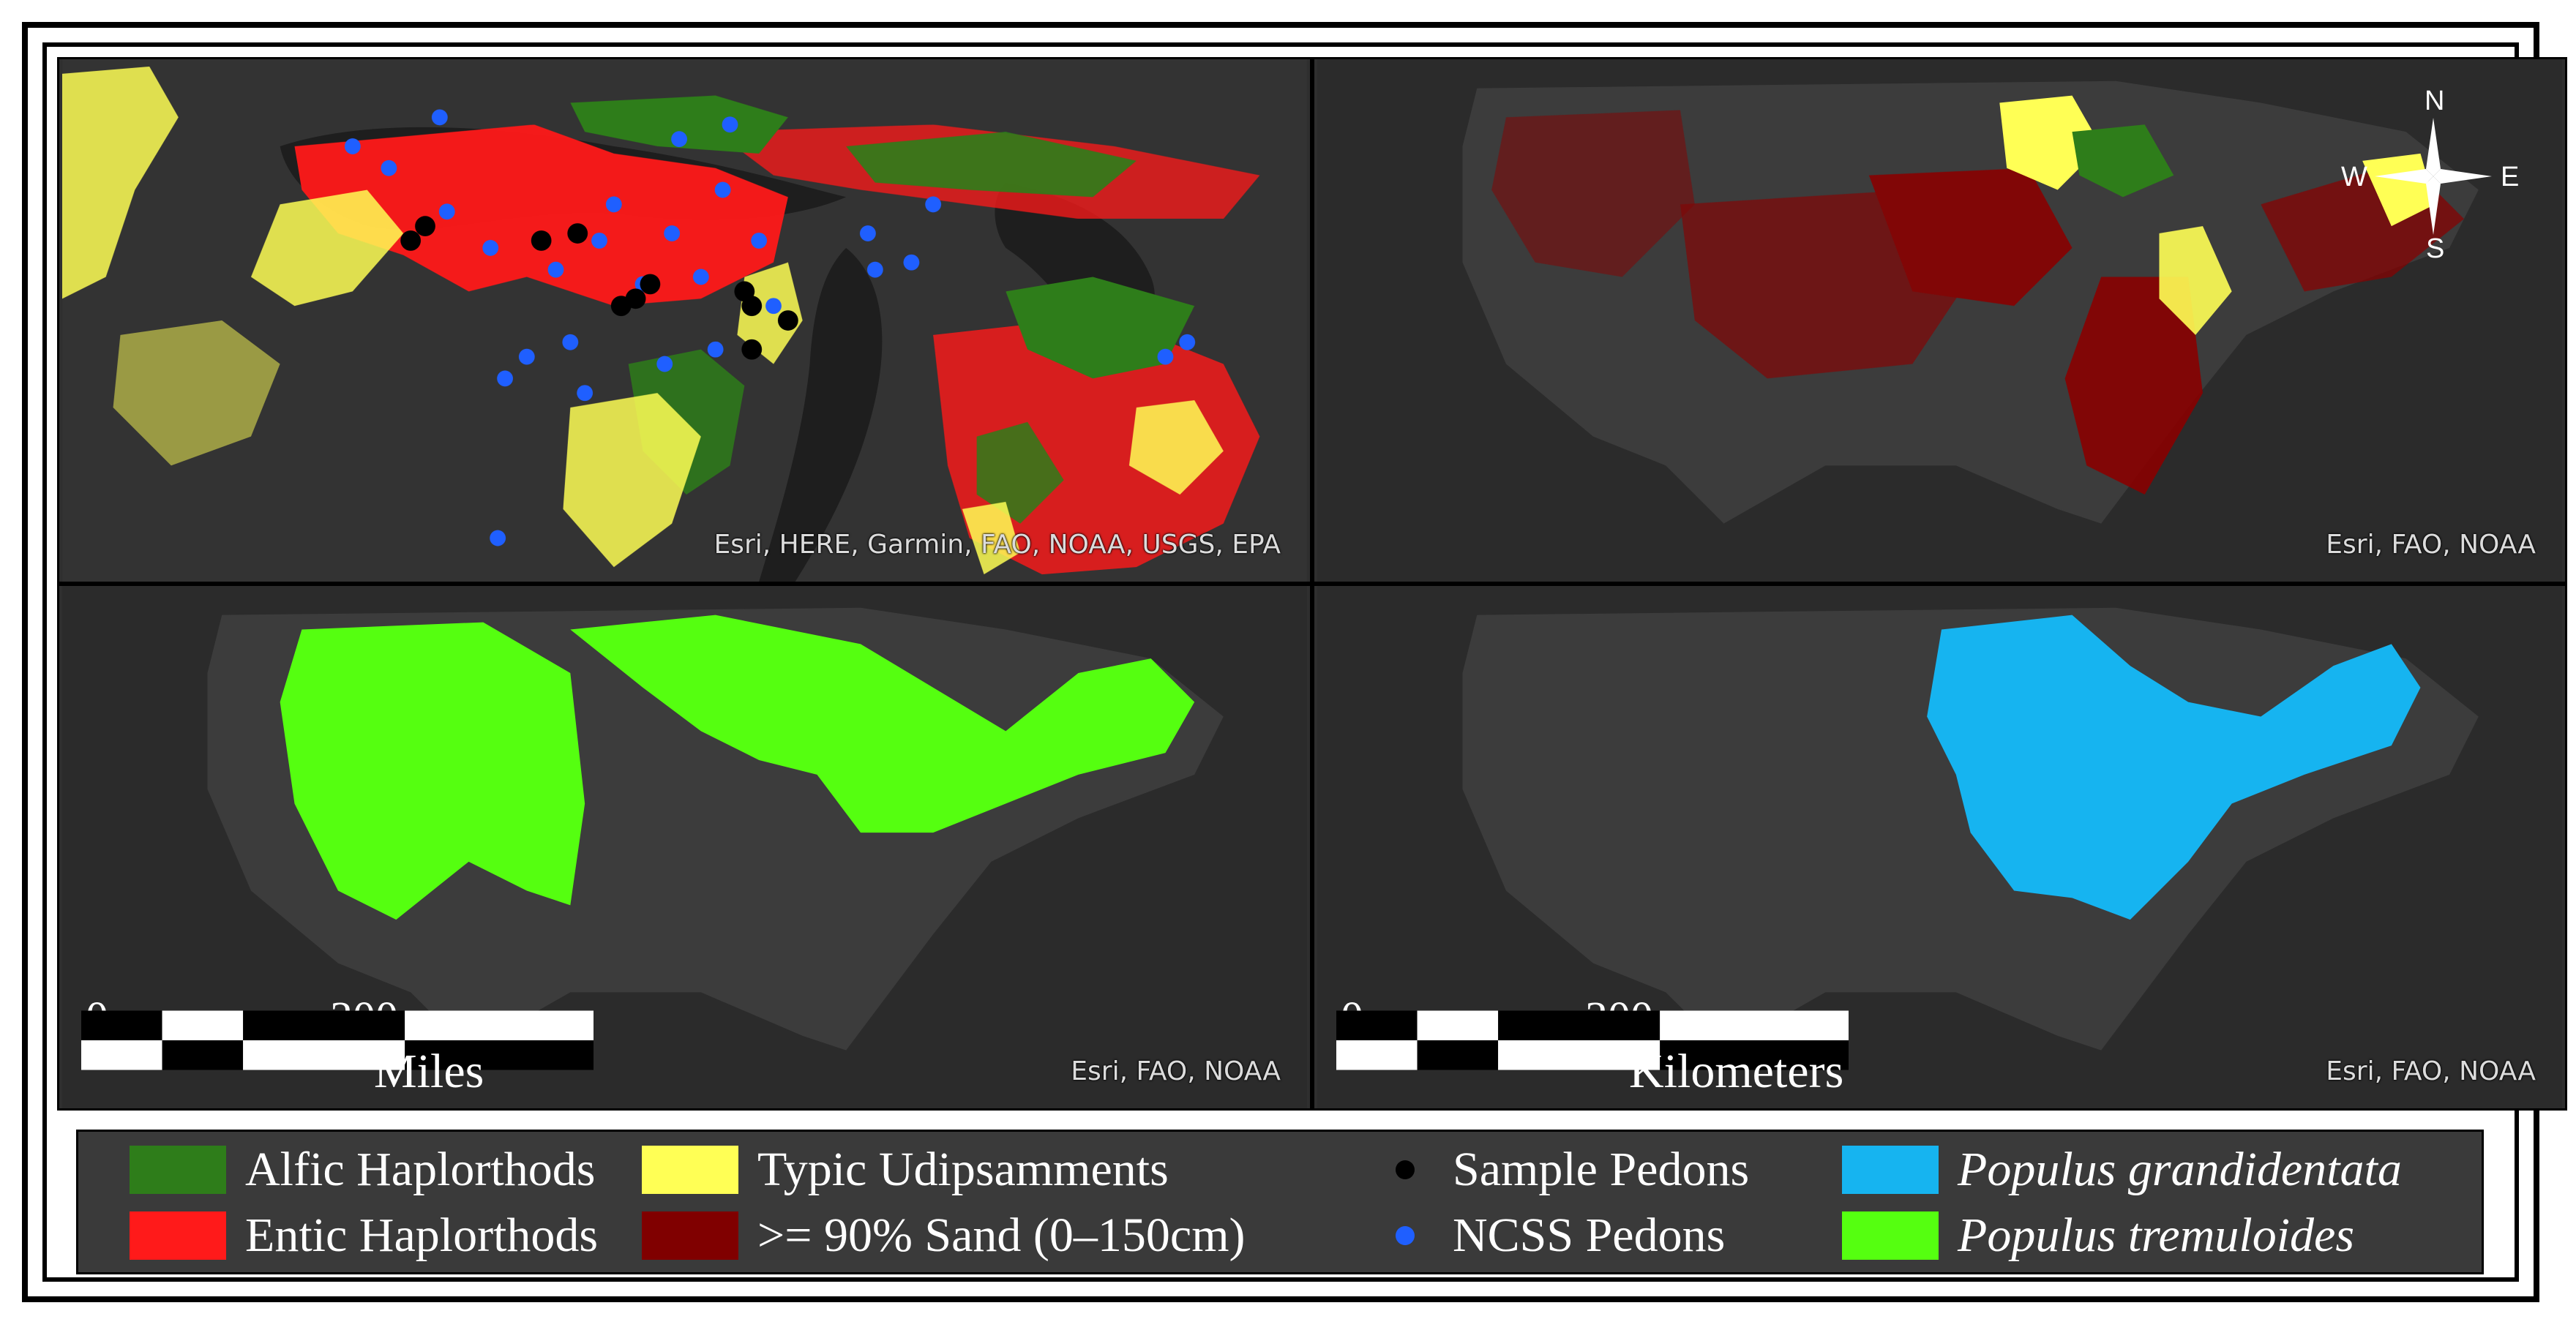  I want to click on legend-item-ncss-pedons: NCSS Pedons, so click(1549, 1235).